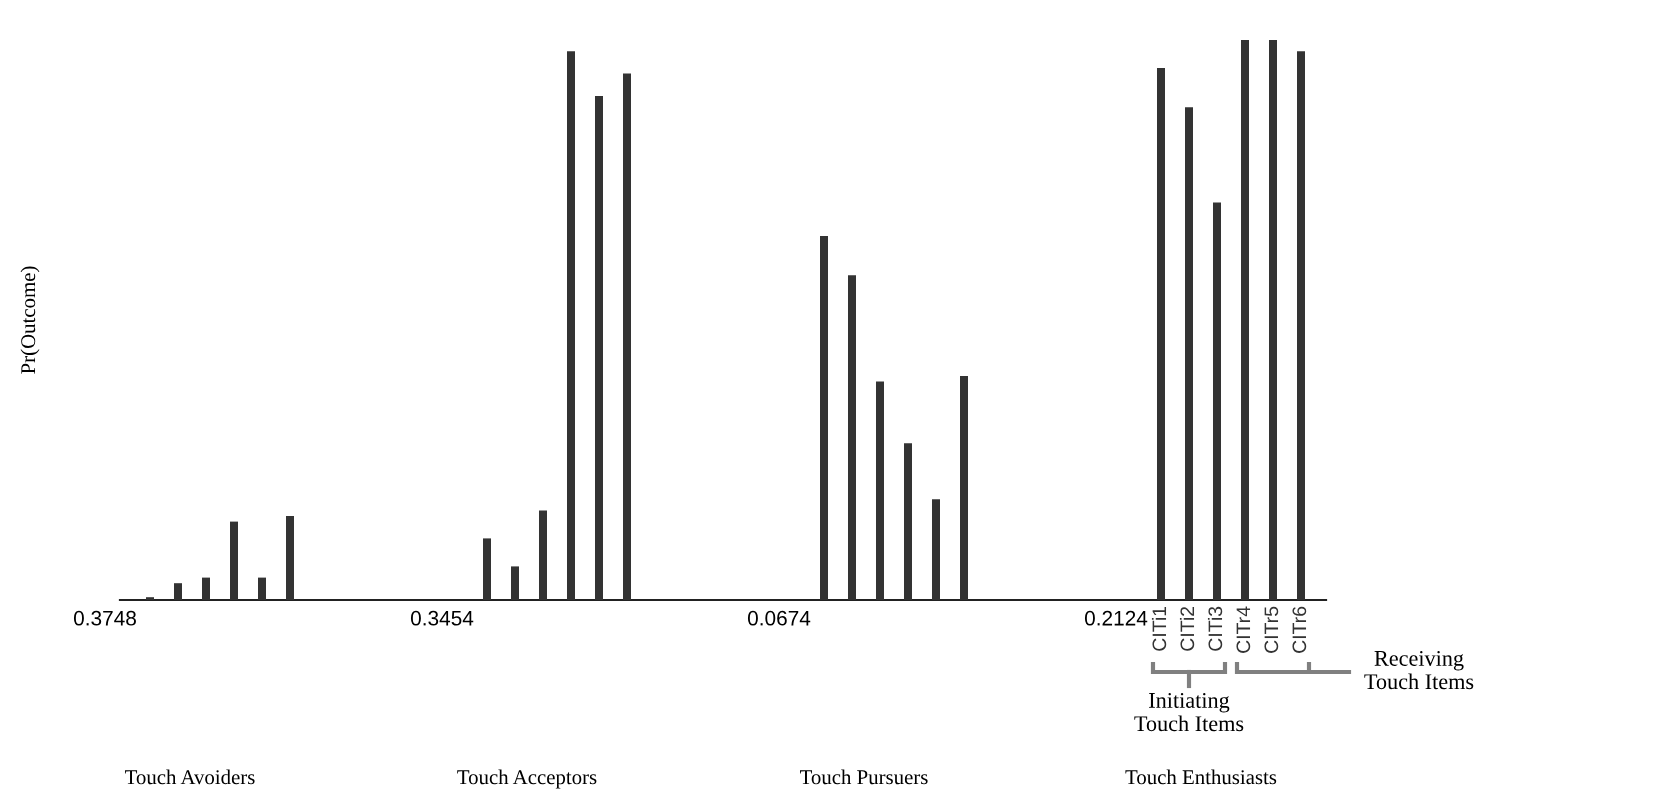 The image size is (1673, 801). What do you see at coordinates (1215, 628) in the screenshot?
I see `text: CITi3` at bounding box center [1215, 628].